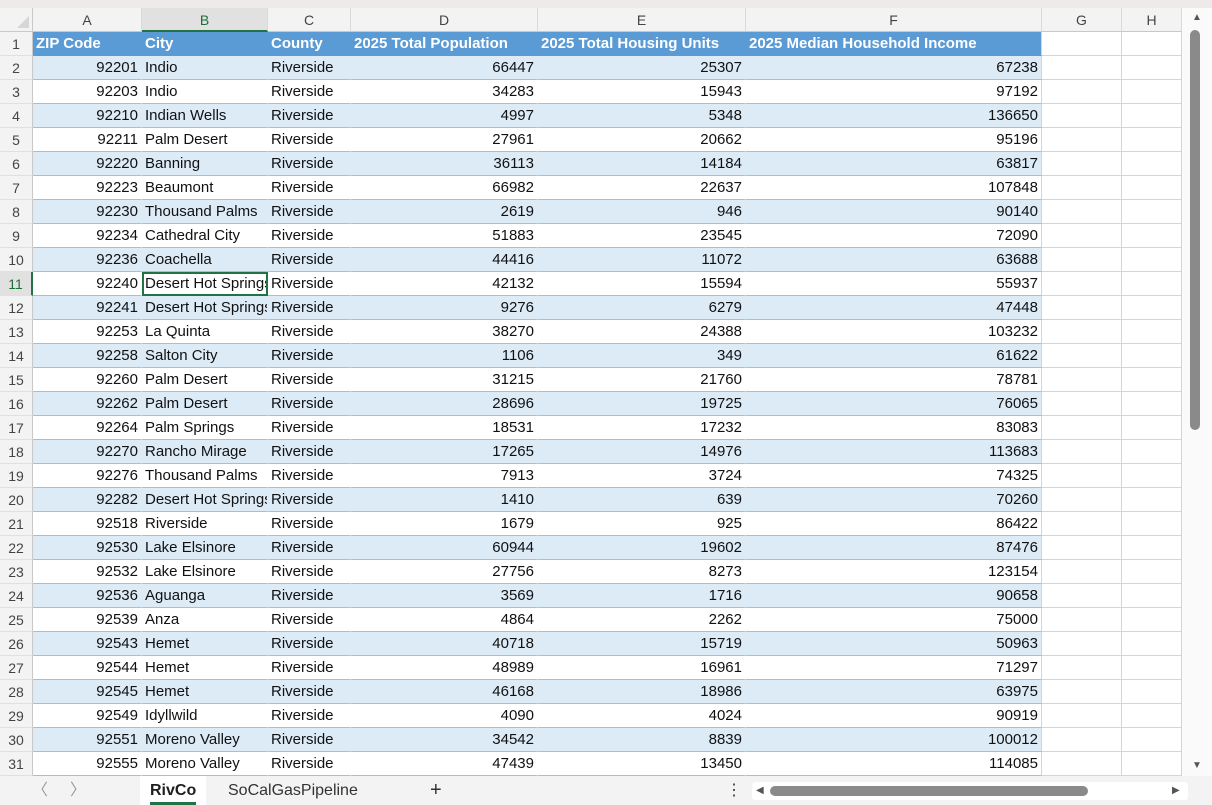 The image size is (1212, 805). What do you see at coordinates (642, 428) in the screenshot?
I see `cell-e17: 17232` at bounding box center [642, 428].